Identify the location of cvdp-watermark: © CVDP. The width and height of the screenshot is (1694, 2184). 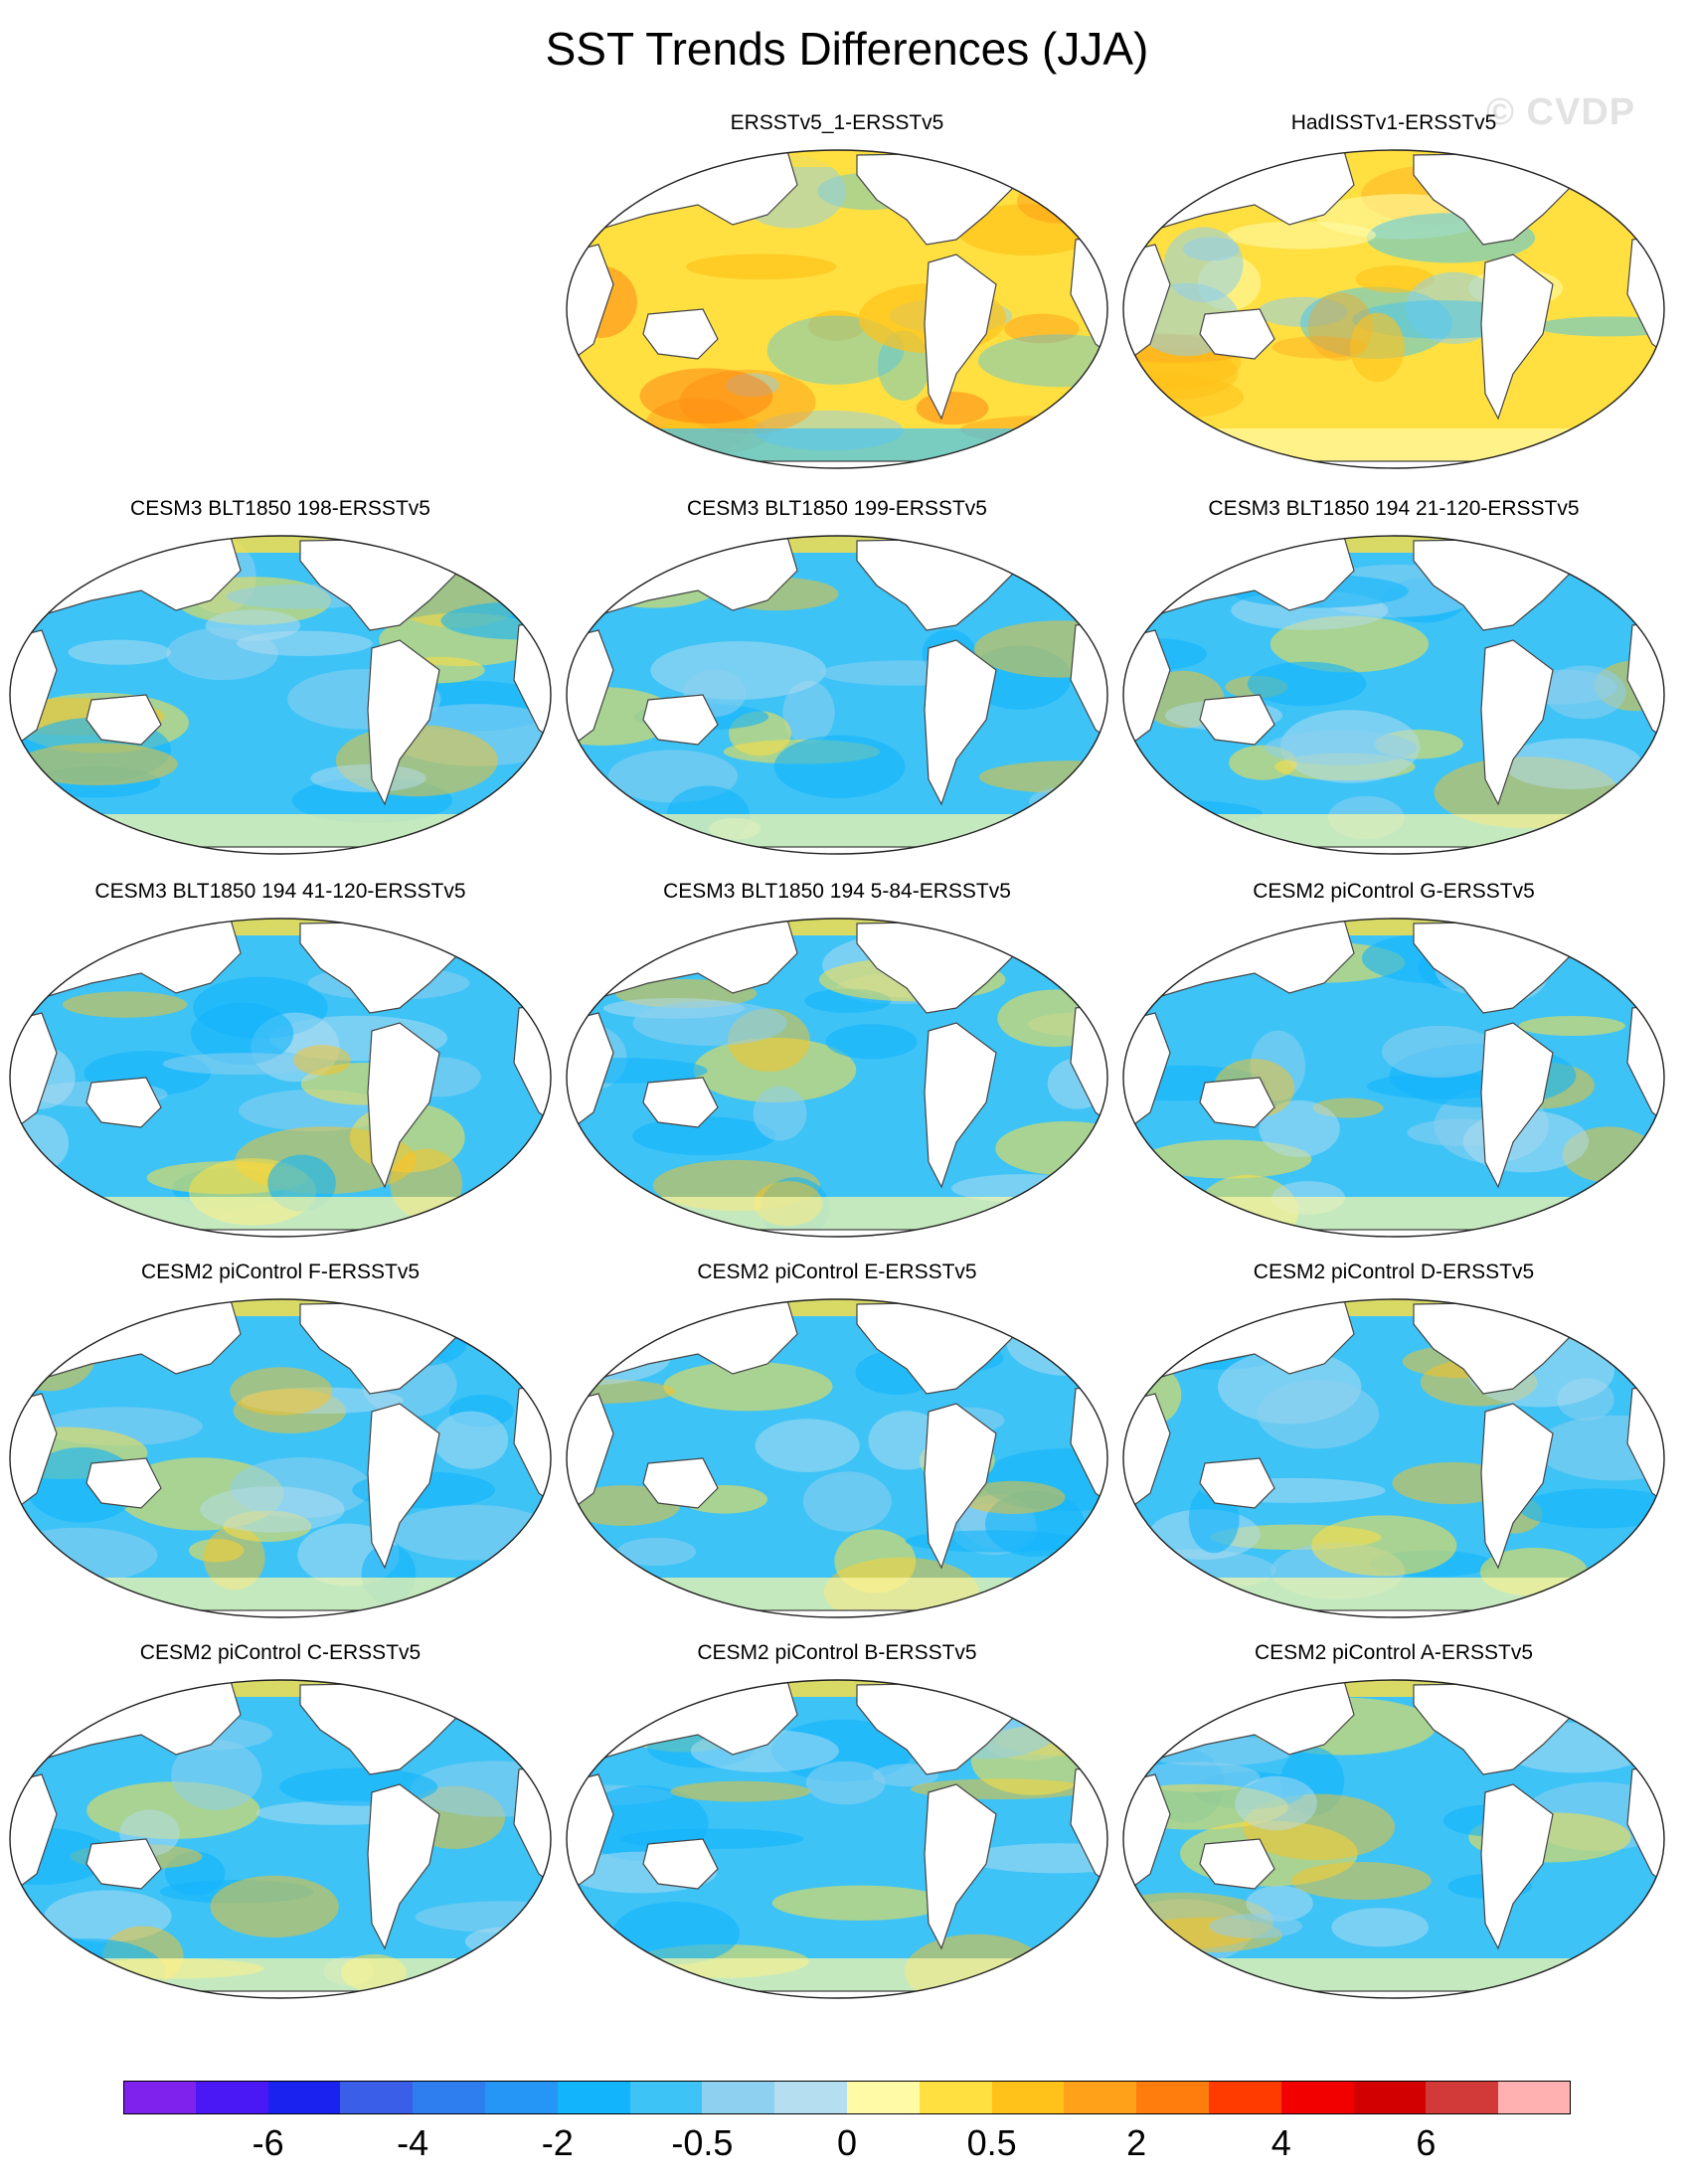
(1561, 112).